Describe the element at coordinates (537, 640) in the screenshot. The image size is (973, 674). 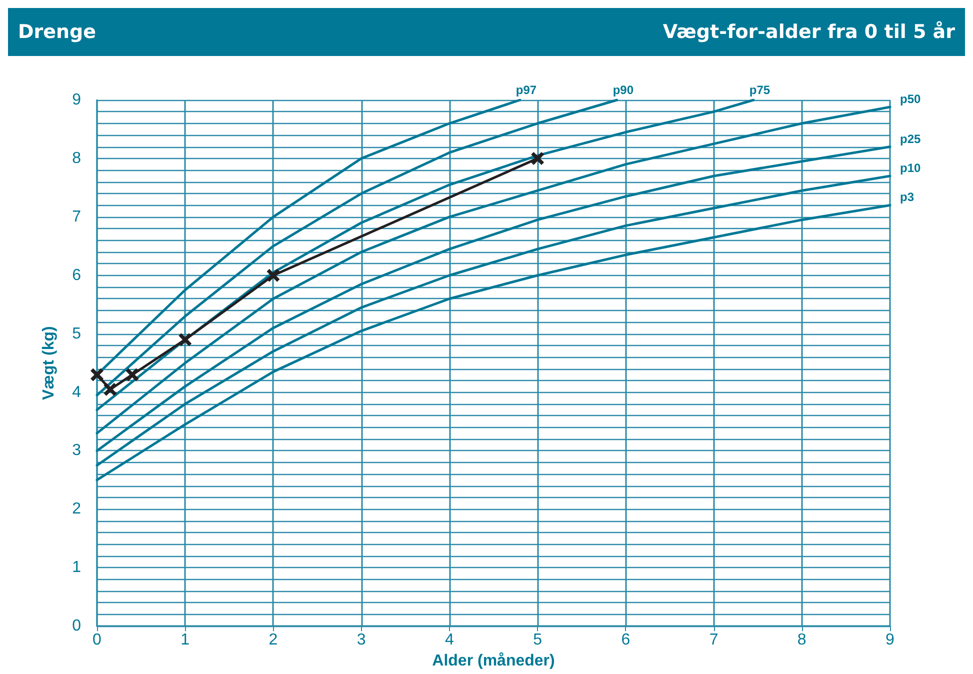
I see `x-tick-label: 5` at that location.